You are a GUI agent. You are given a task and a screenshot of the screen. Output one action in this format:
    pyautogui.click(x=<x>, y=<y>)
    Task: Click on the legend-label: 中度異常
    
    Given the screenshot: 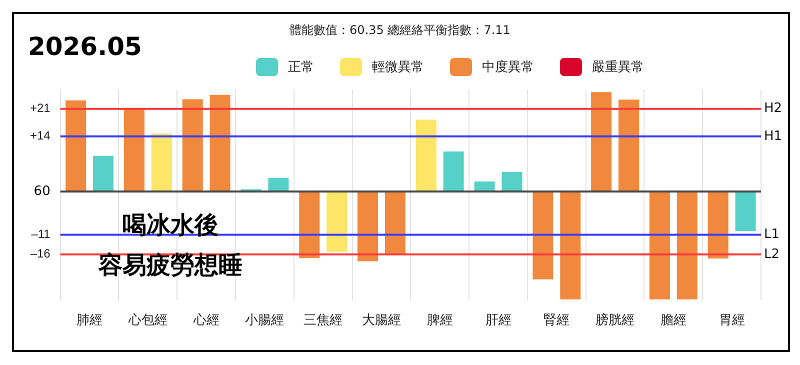 What is the action you would take?
    pyautogui.click(x=507, y=67)
    